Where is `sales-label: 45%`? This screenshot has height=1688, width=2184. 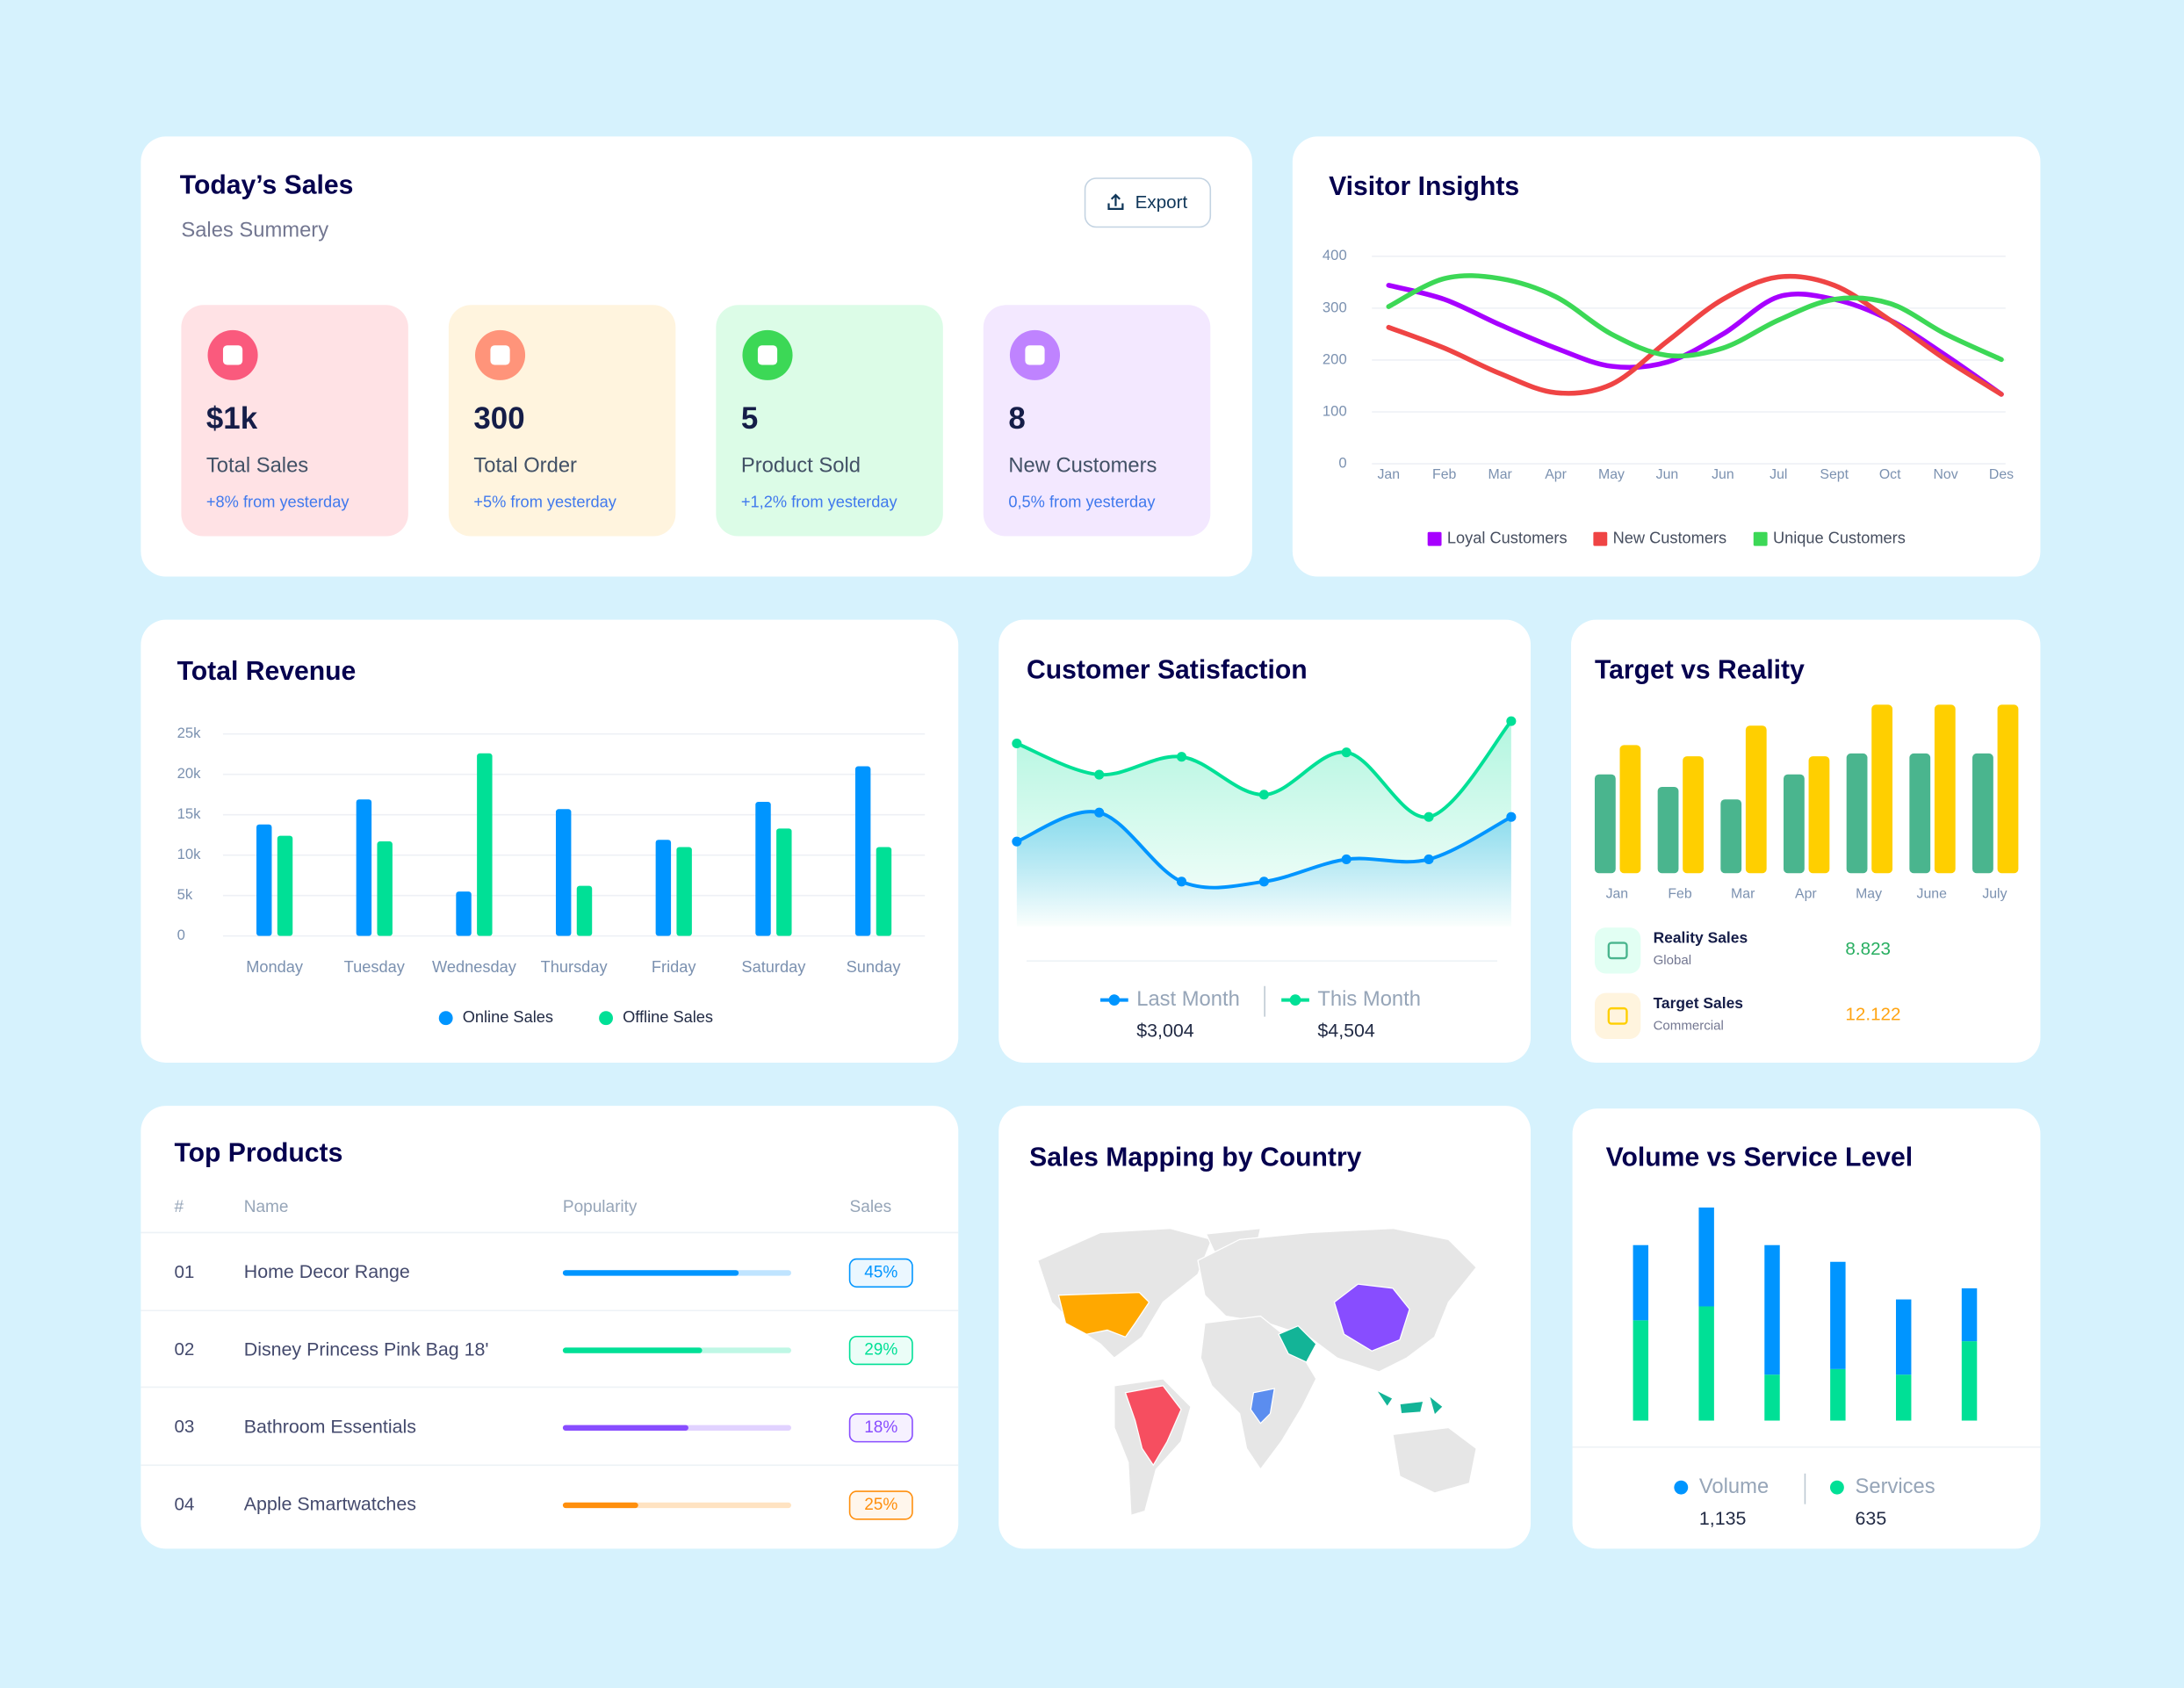 sales-label: 45% is located at coordinates (880, 1272).